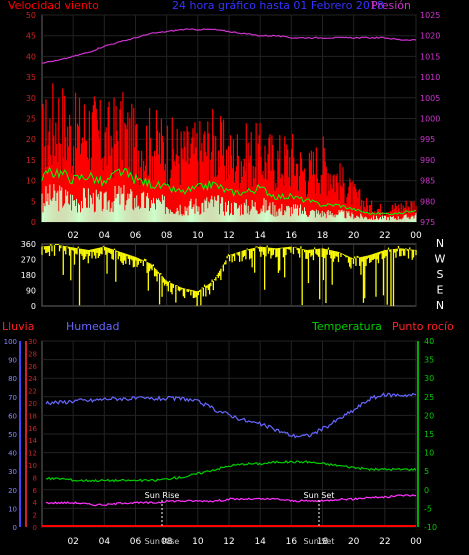 This screenshot has width=469, height=555. What do you see at coordinates (416, 542) in the screenshot?
I see `humidity-x-tick-label: 00` at bounding box center [416, 542].